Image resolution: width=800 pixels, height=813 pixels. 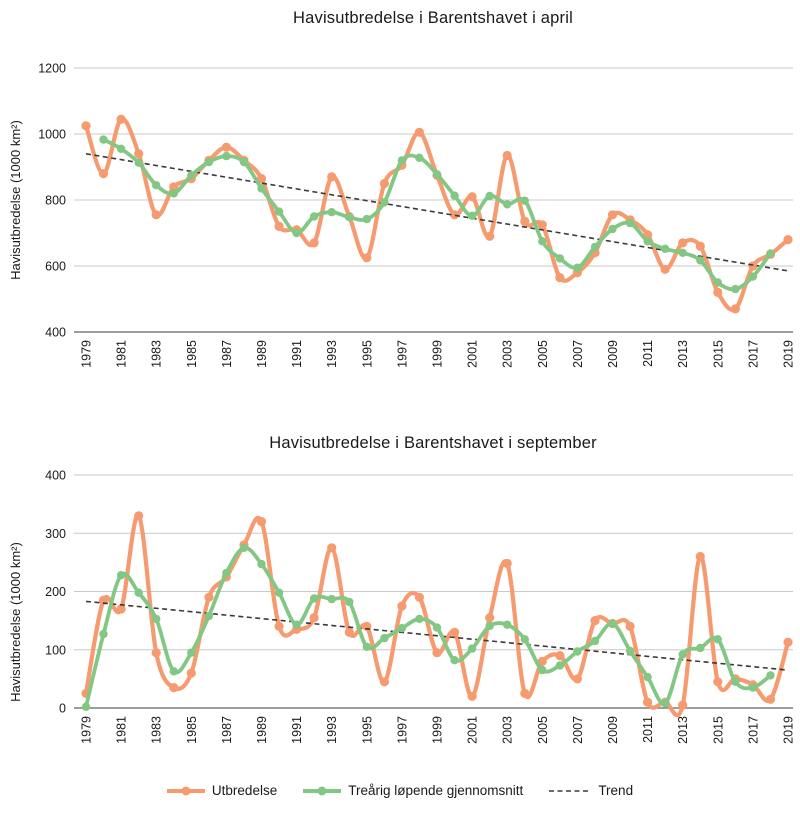 What do you see at coordinates (718, 354) in the screenshot?
I see `x-tick-label: 2015` at bounding box center [718, 354].